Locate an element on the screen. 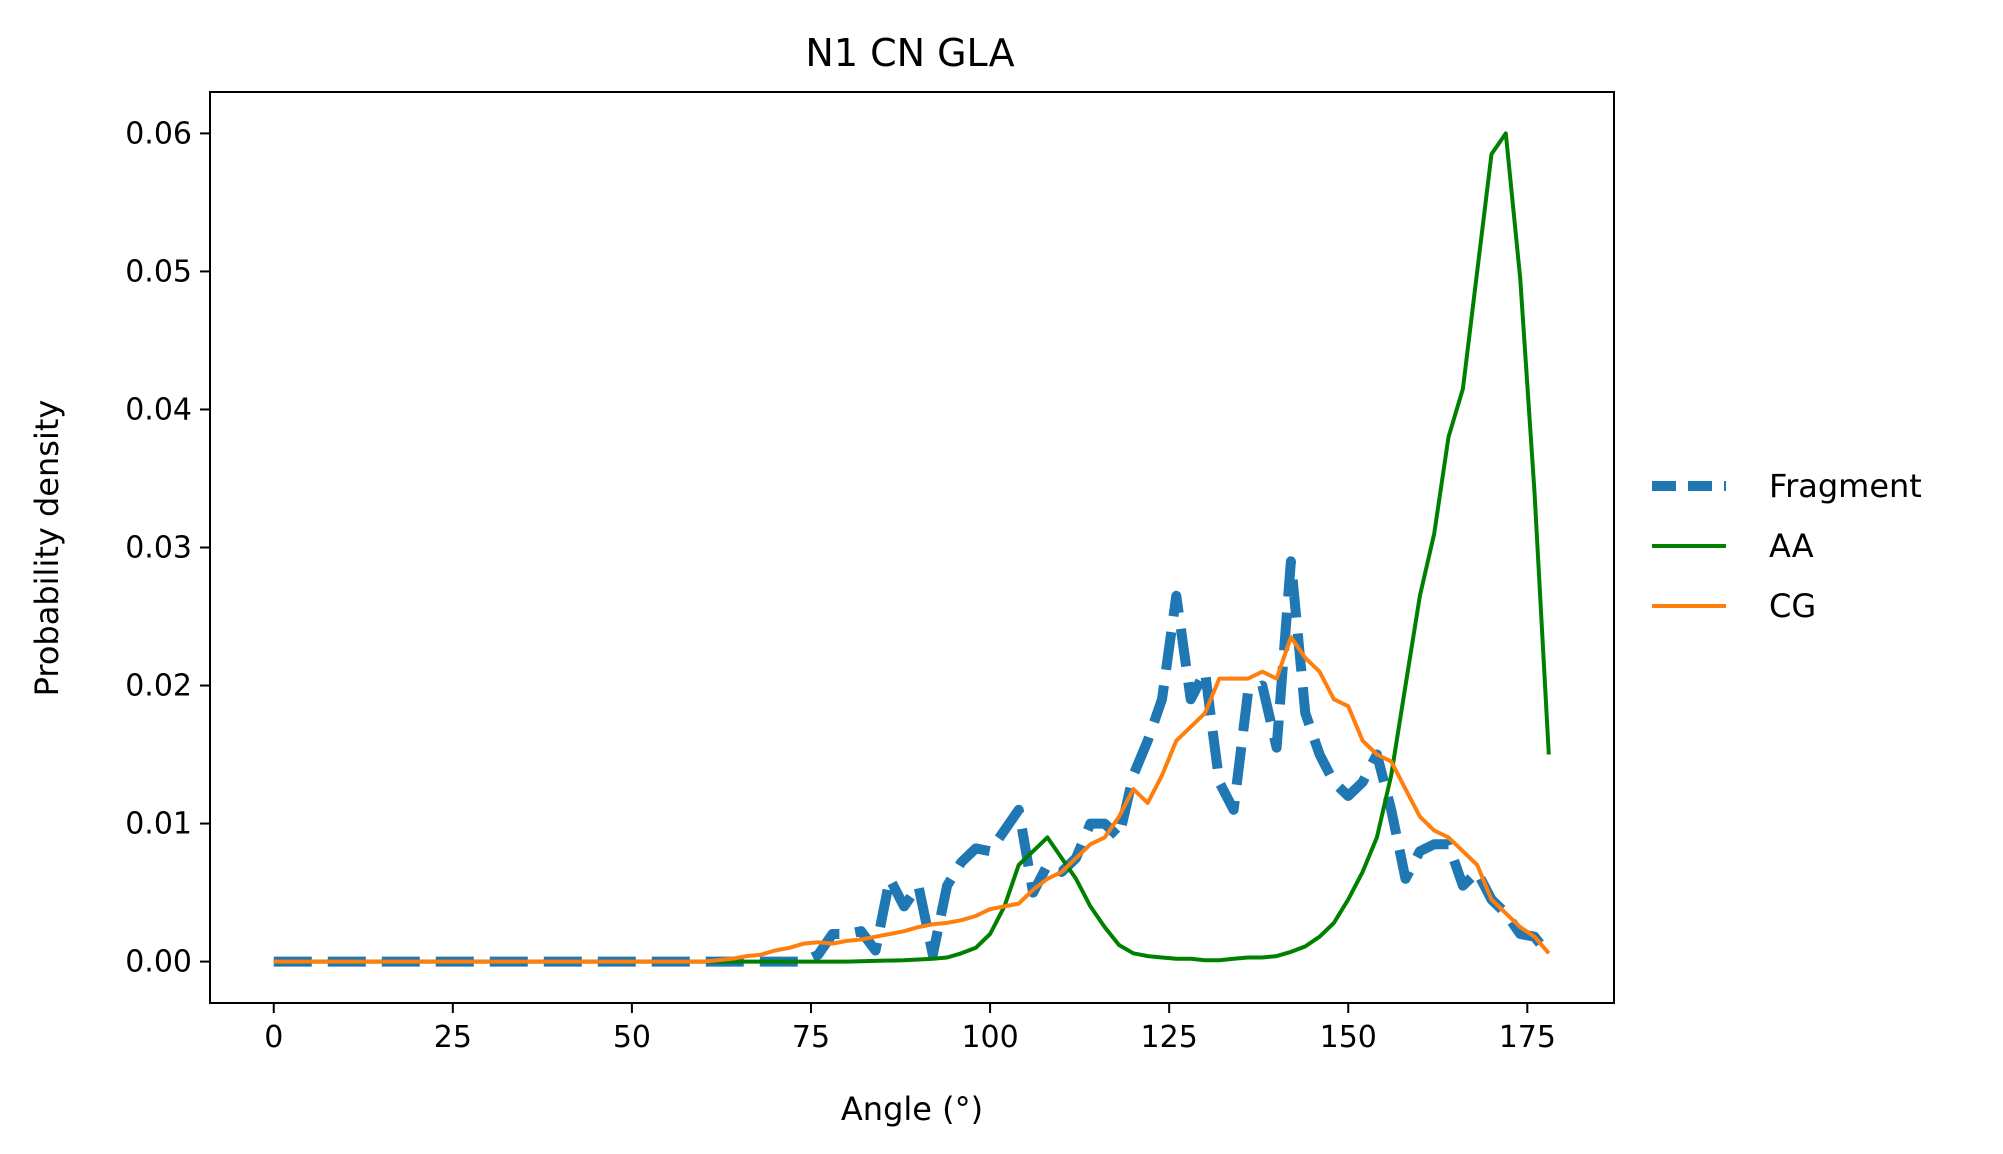  x-tick-label: 125 is located at coordinates (1169, 1037).